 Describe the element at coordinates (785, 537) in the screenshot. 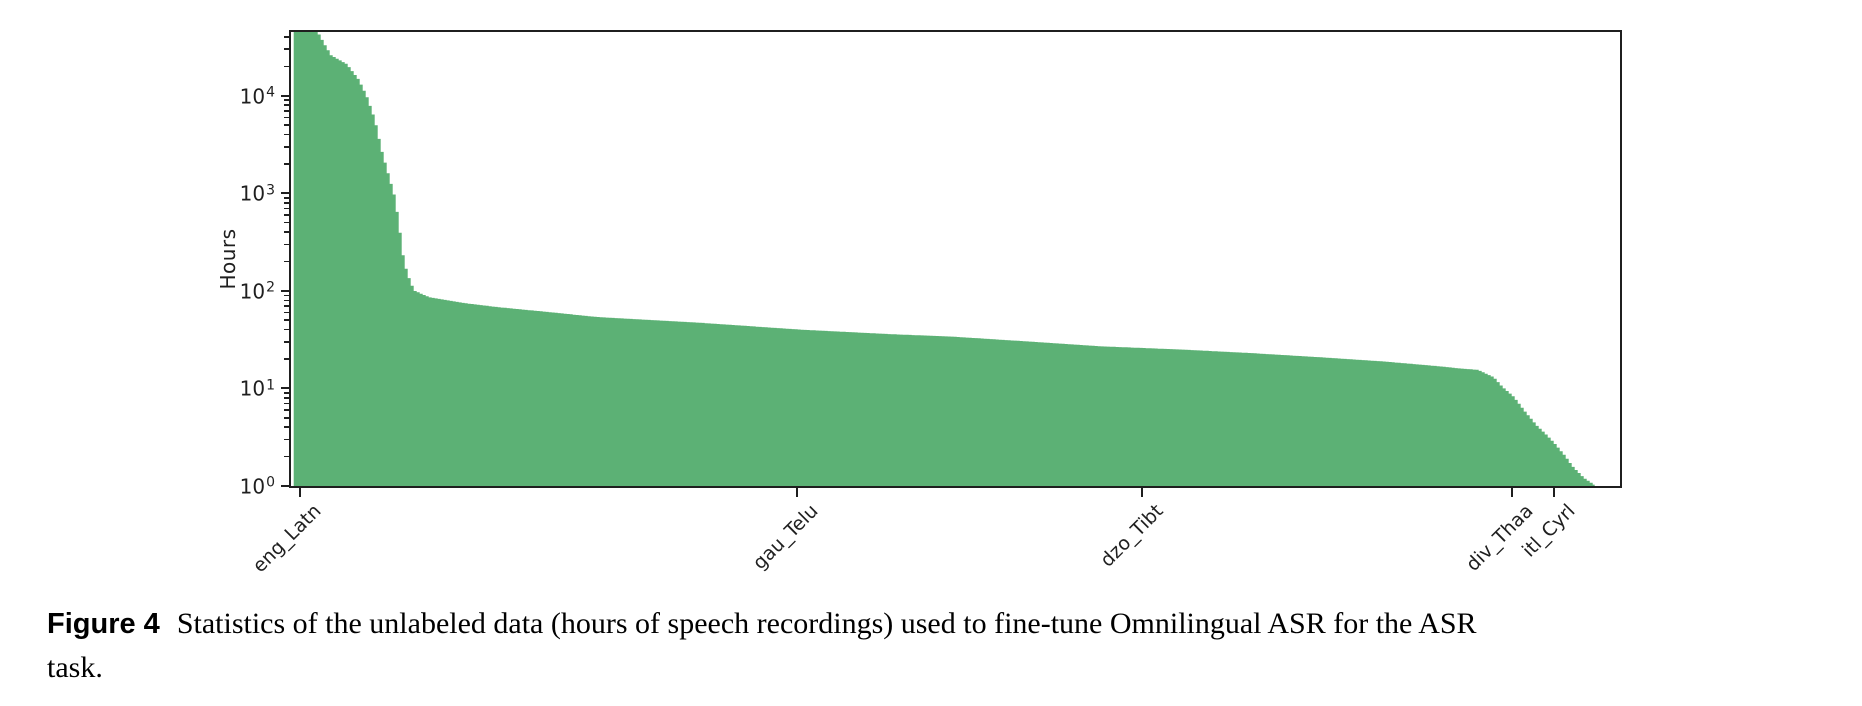

I see `x-tick-label-gau_Telu: gau_Telu` at that location.